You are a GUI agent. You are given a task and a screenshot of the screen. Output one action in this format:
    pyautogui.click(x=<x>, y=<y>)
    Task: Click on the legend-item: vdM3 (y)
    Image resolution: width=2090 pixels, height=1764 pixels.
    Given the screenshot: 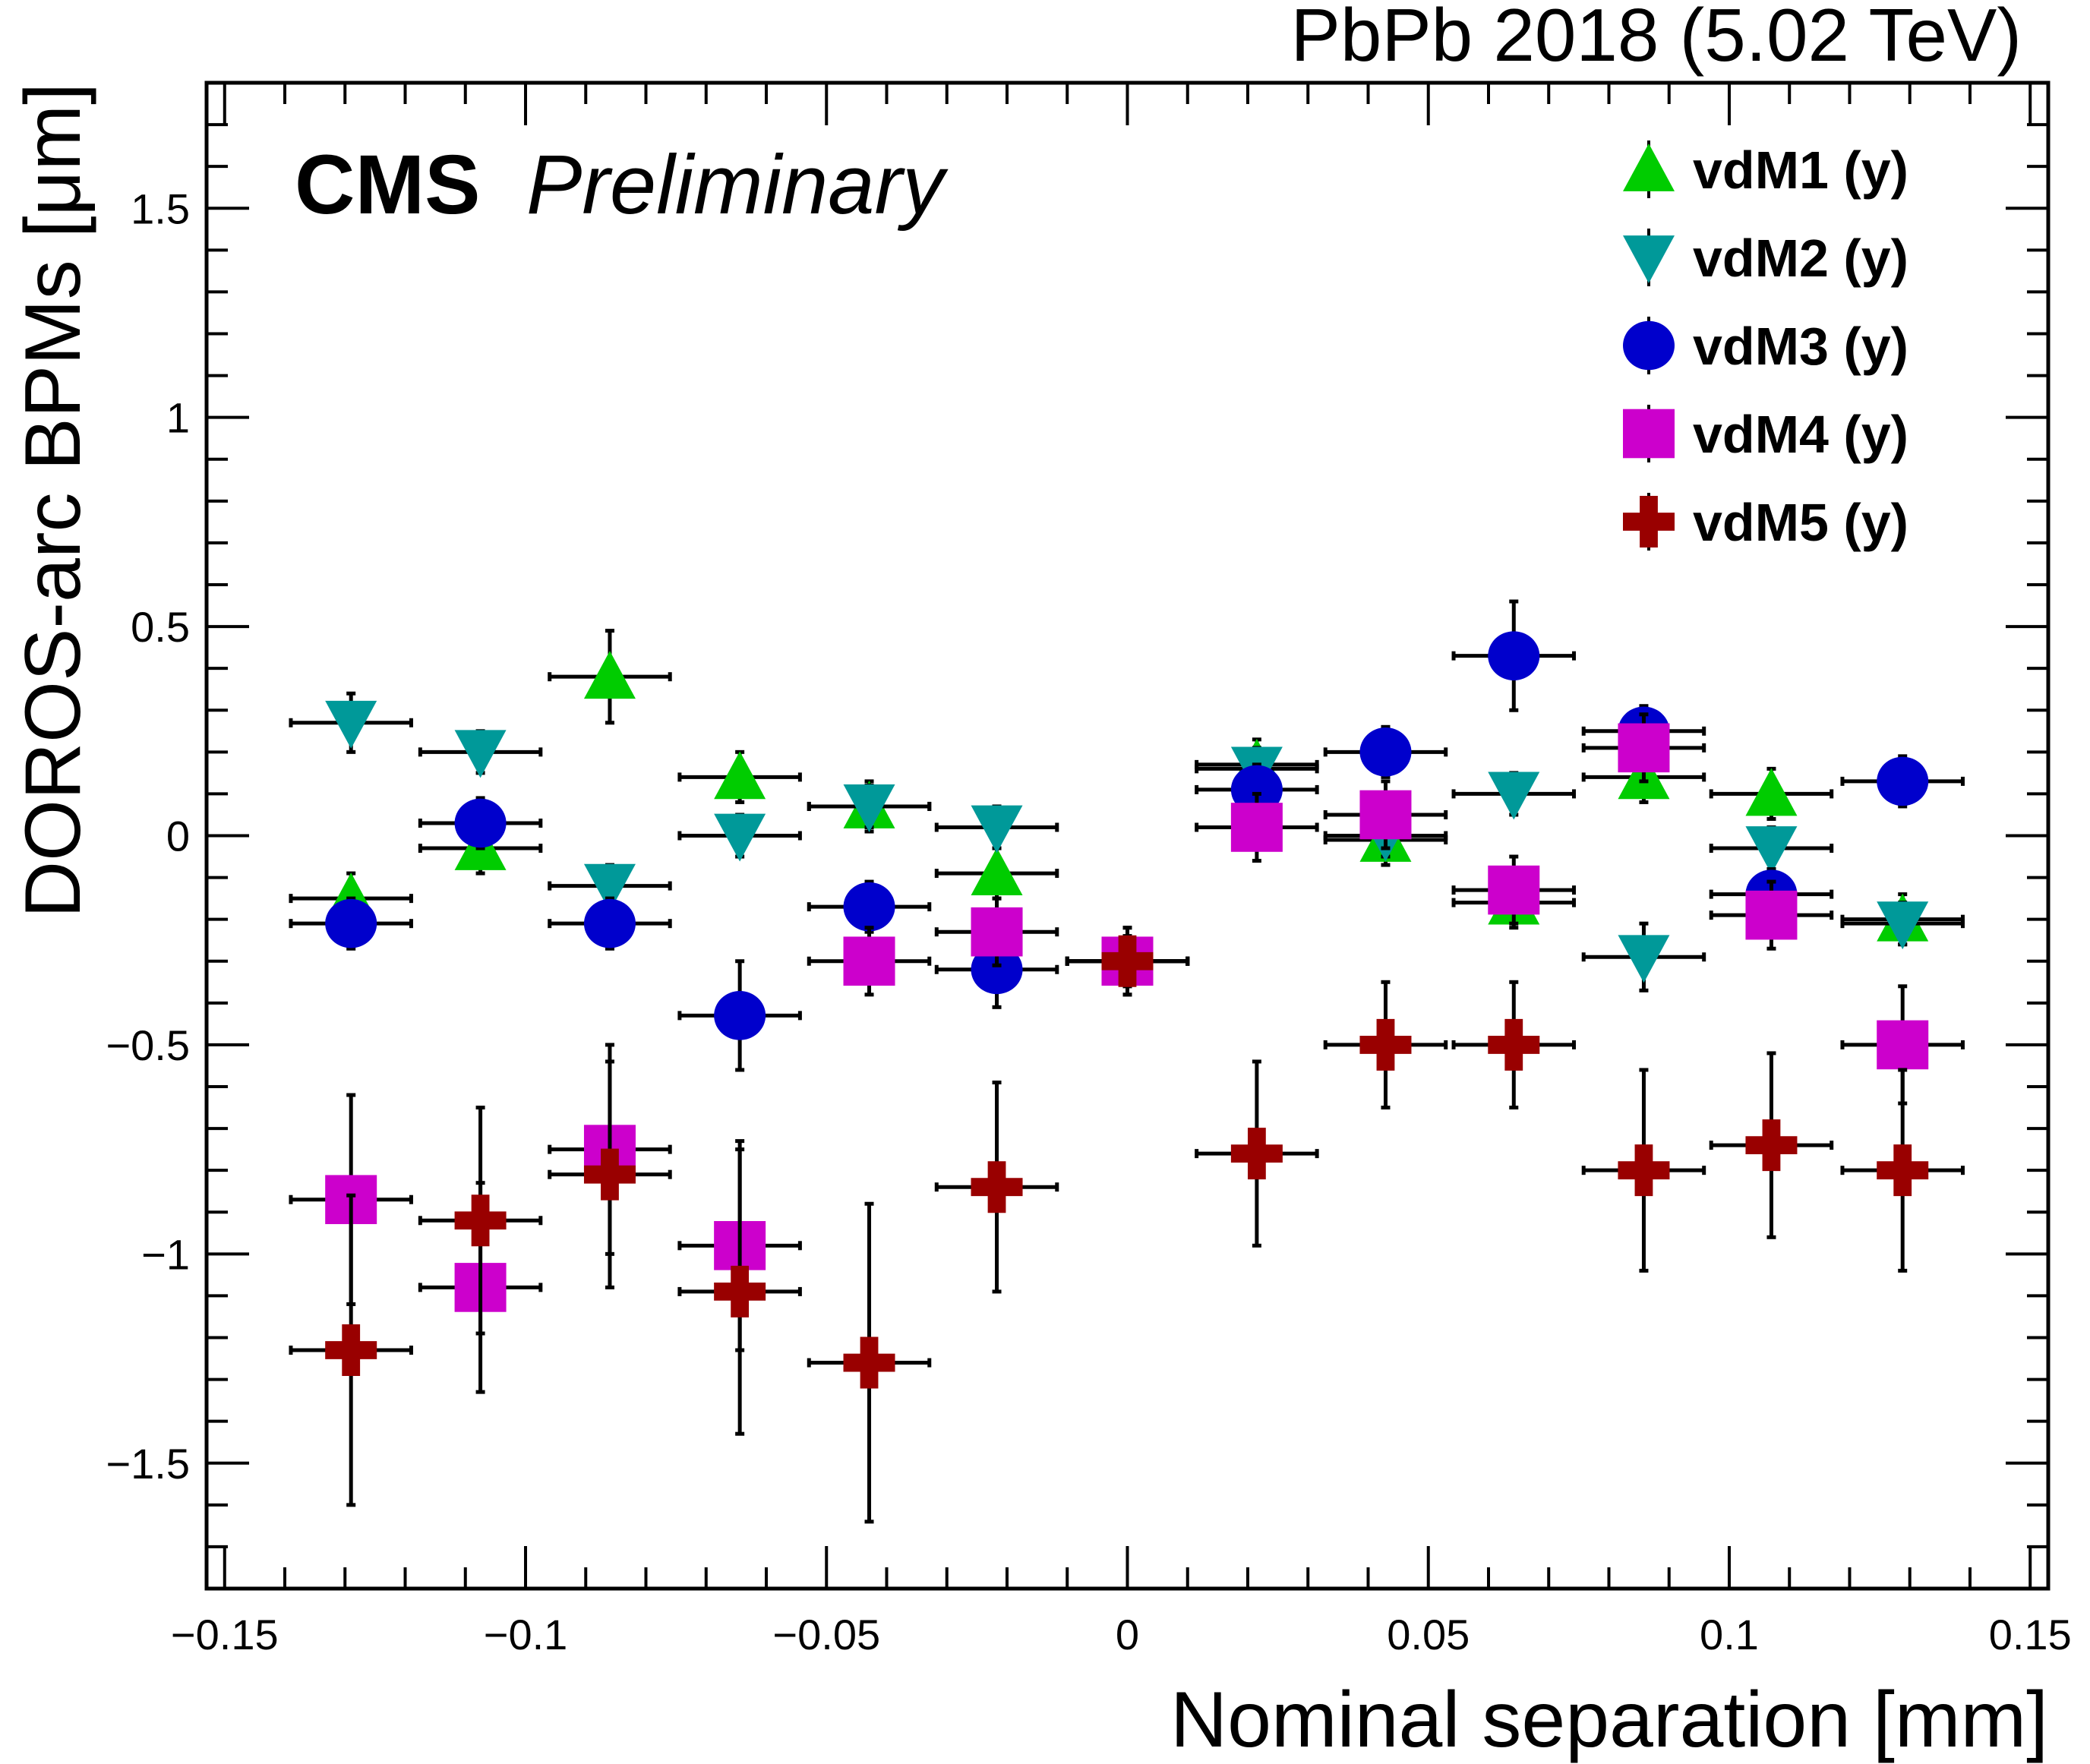 What is the action you would take?
    pyautogui.click(x=1765, y=346)
    